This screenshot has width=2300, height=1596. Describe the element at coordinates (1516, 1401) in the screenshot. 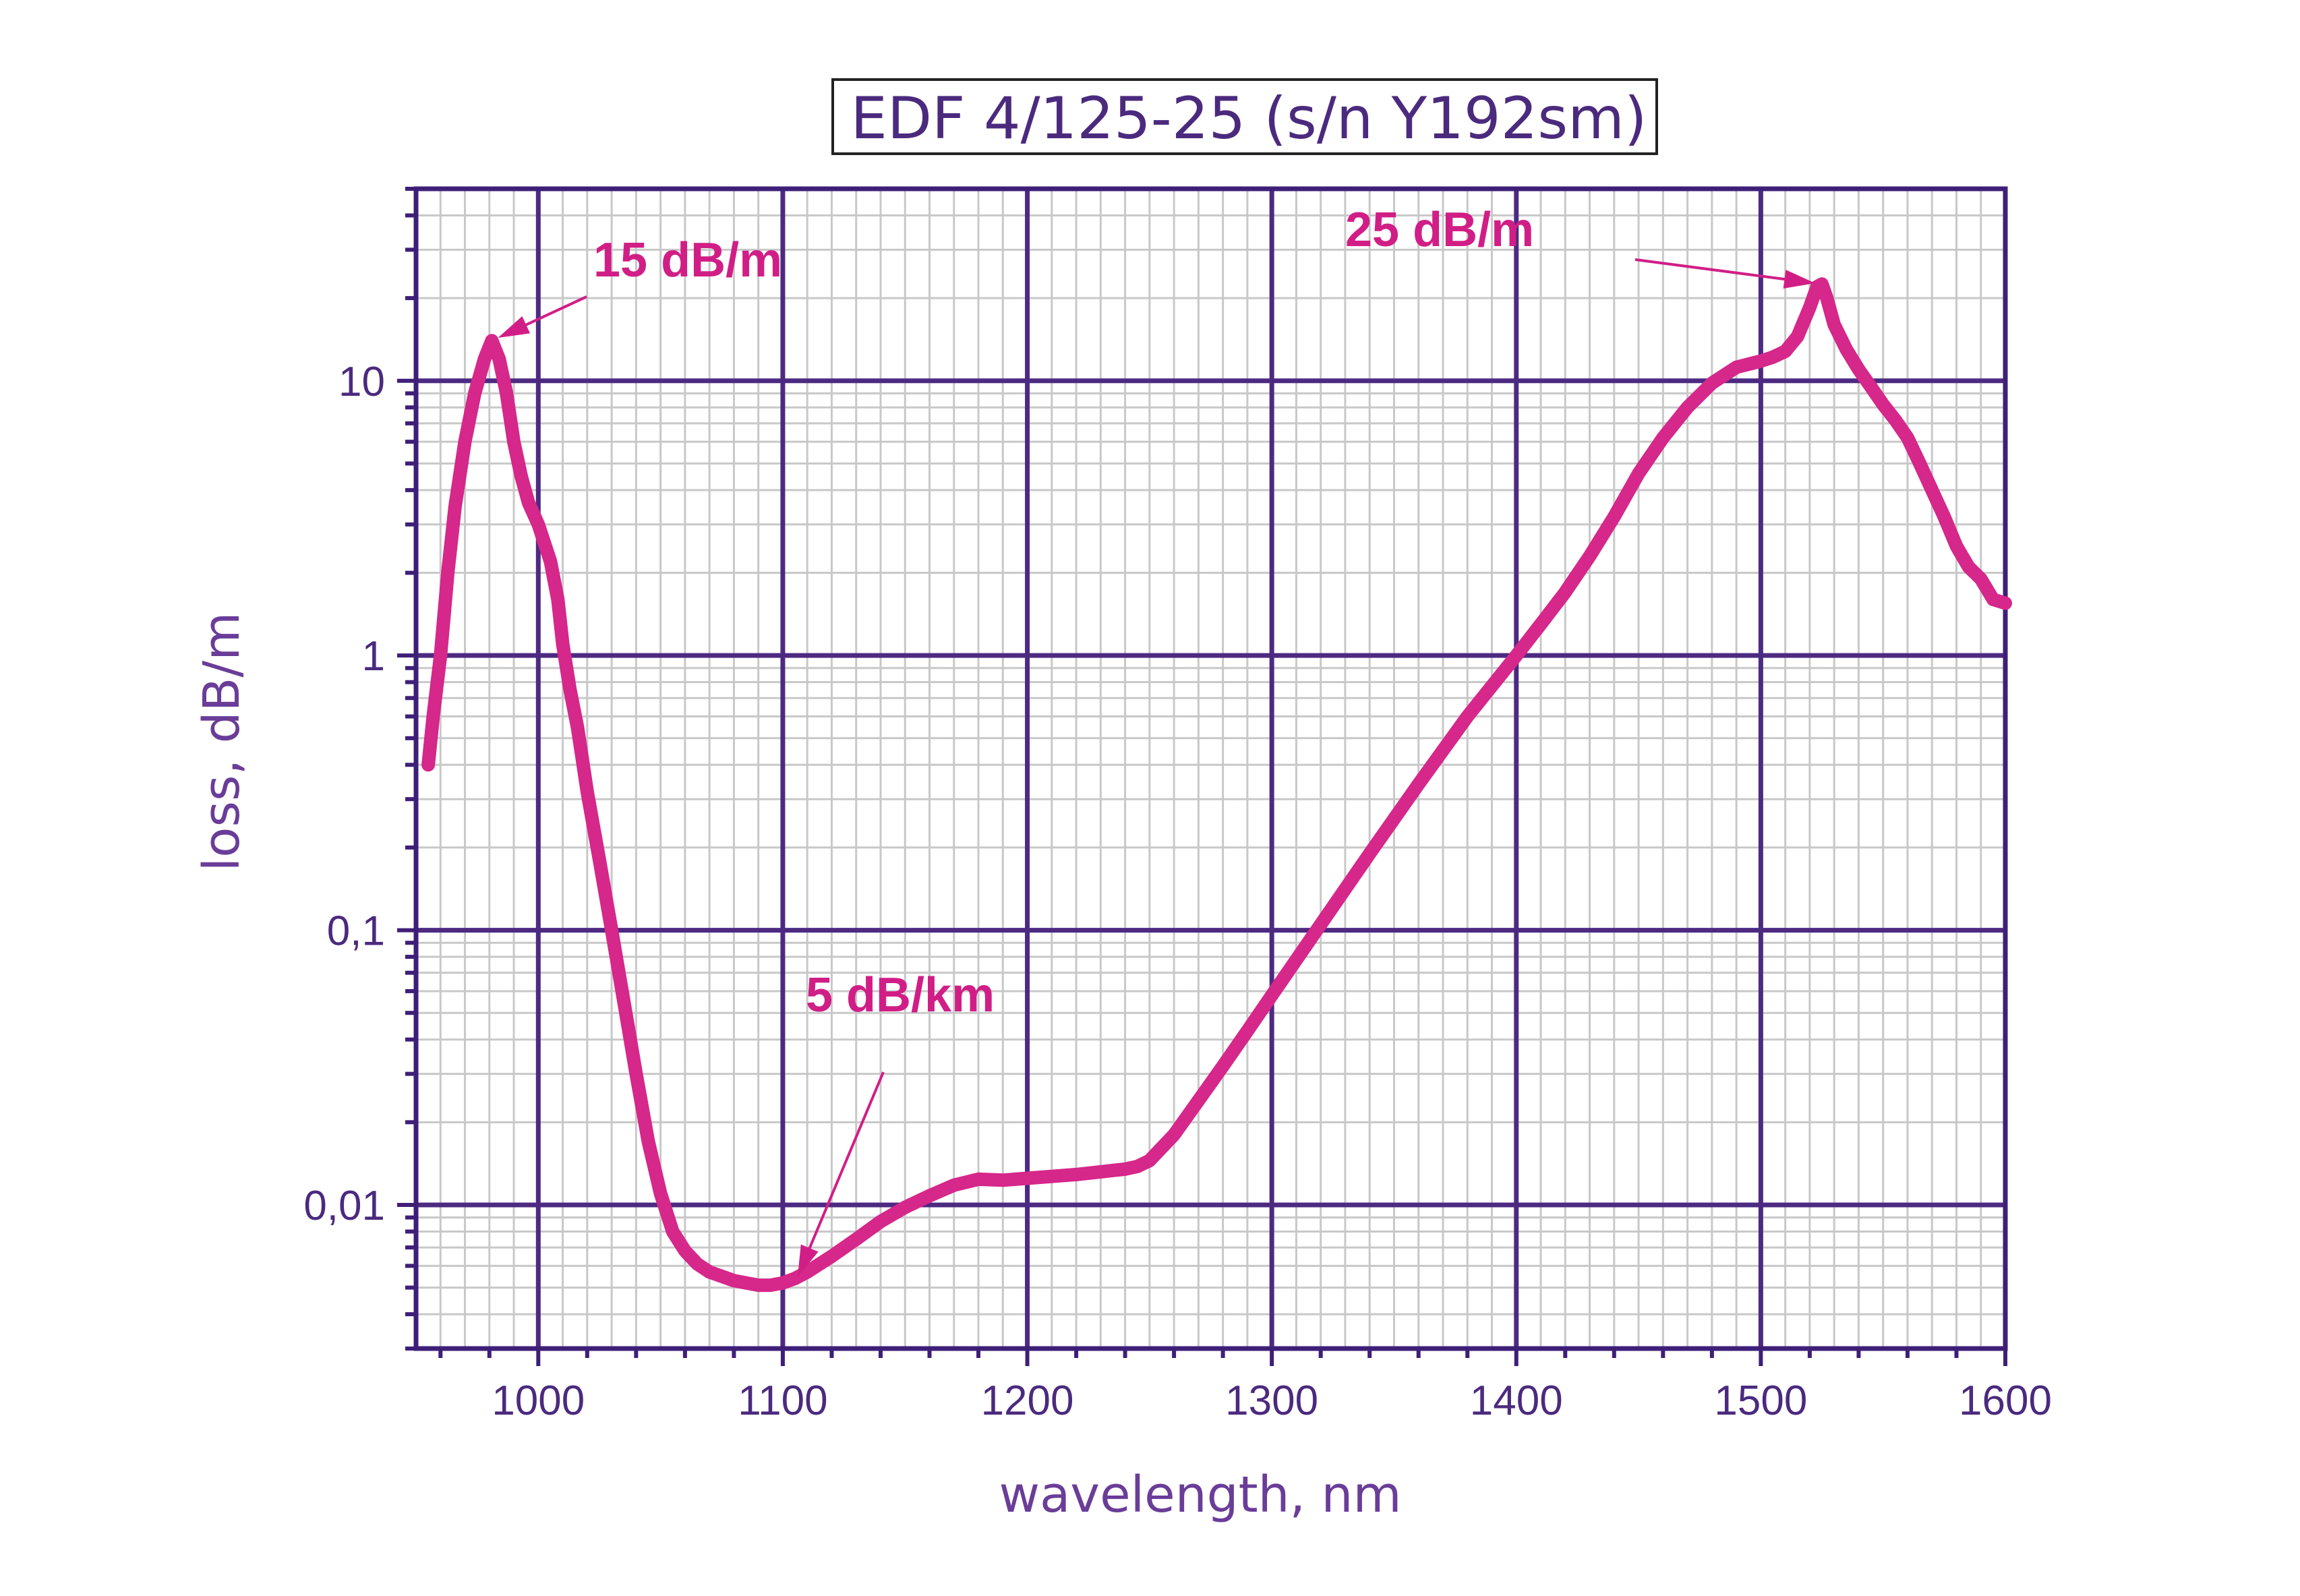

I see `x-tick-label: 1400` at that location.